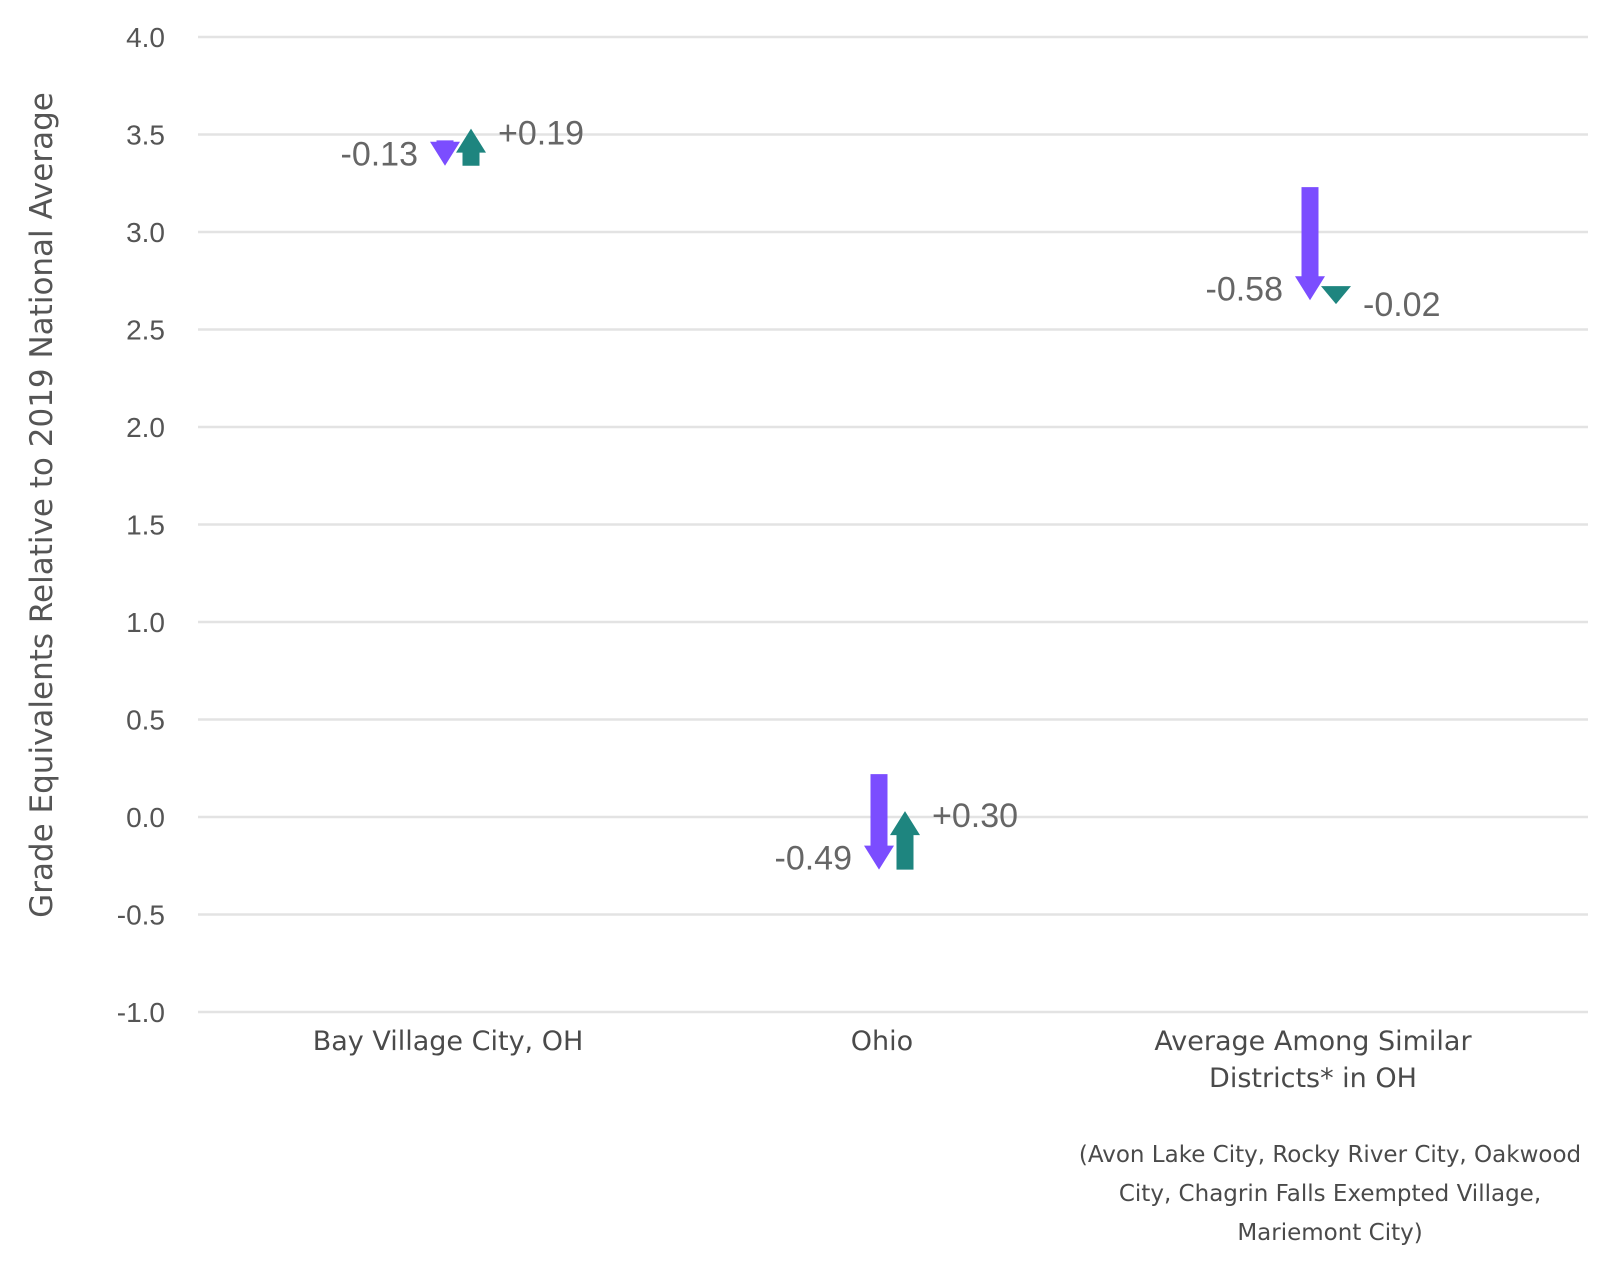  What do you see at coordinates (975, 816) in the screenshot?
I see `change-value-label: +0.30` at bounding box center [975, 816].